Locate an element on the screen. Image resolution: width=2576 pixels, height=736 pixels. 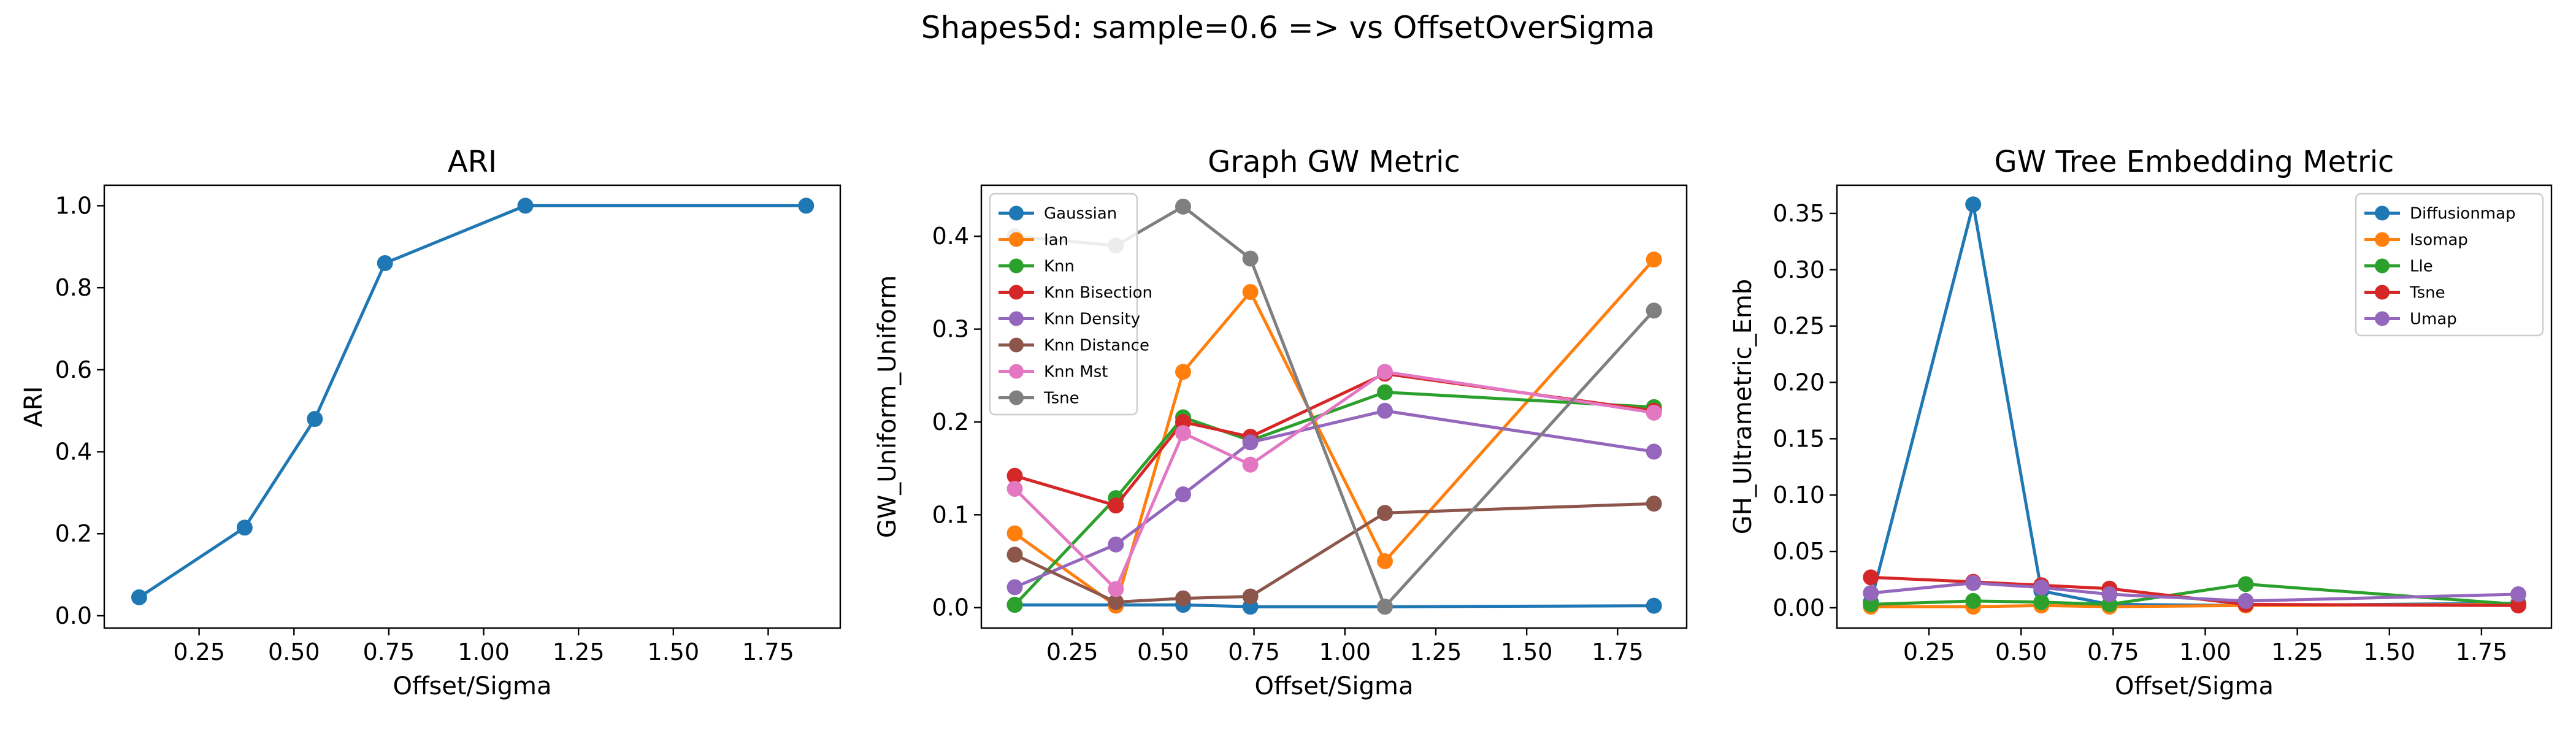
y-axis-label: ARI is located at coordinates (34, 406).